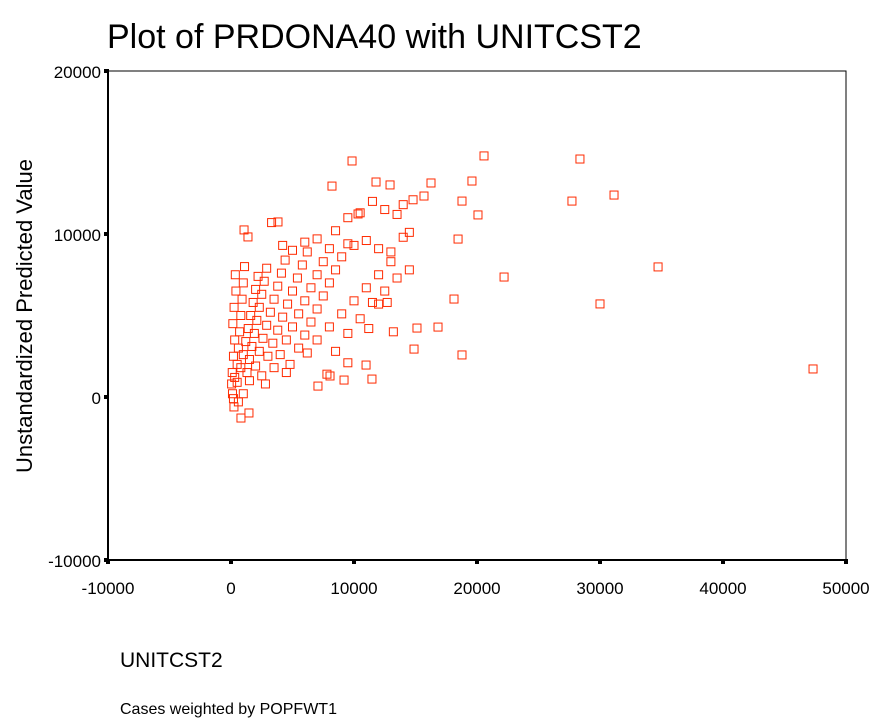  I want to click on footnote: Cases weighted by POPFWT1, so click(228, 709).